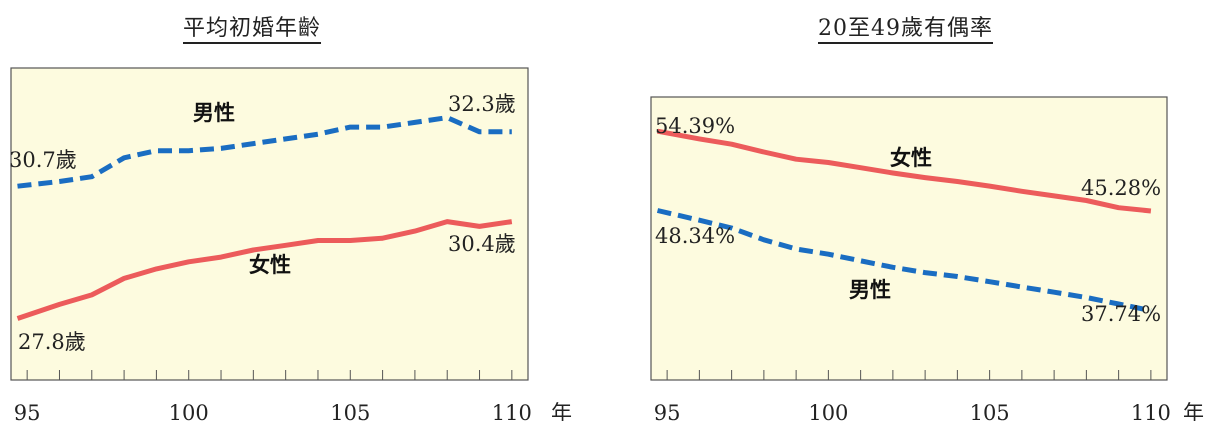  What do you see at coordinates (252, 28) in the screenshot?
I see `chart-title: 平均初婚年齡` at bounding box center [252, 28].